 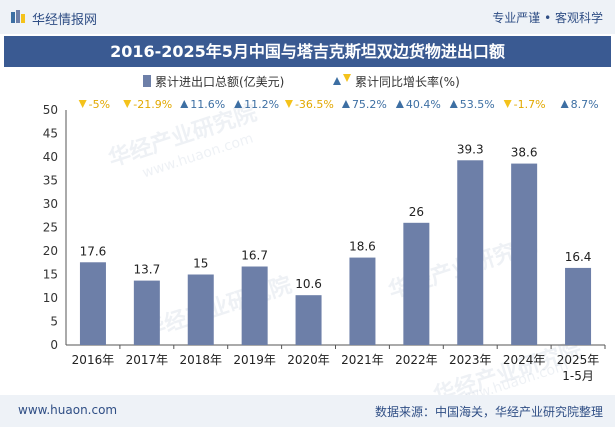 What do you see at coordinates (307, 411) in the screenshot?
I see `footer: www.huaon.com 数据来源：中国海关，华经产业研究院整理` at bounding box center [307, 411].